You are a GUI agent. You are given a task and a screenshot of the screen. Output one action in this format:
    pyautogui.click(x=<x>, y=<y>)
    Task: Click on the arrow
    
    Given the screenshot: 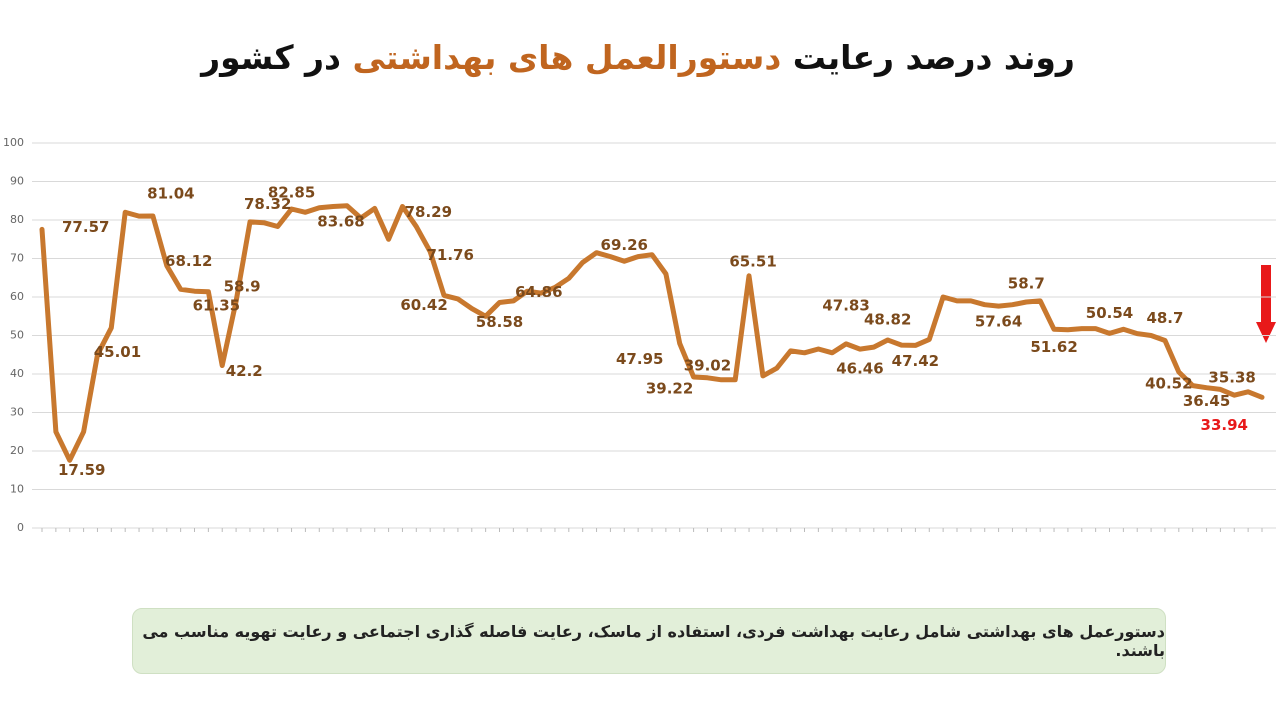 What is the action you would take?
    pyautogui.click(x=1266, y=304)
    